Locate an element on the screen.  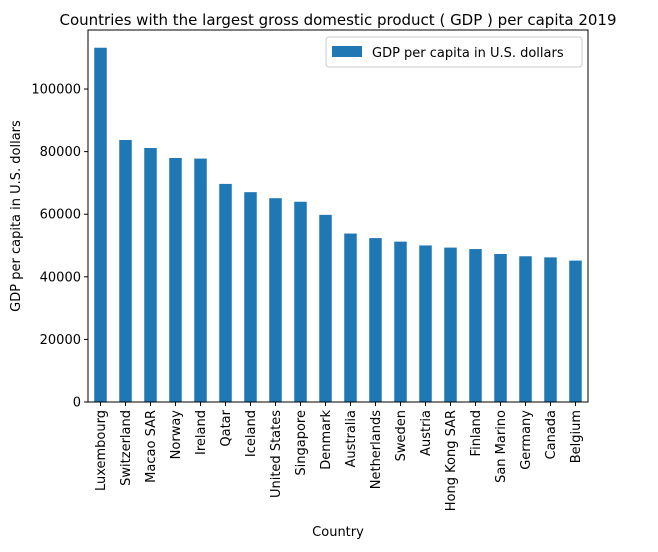
y-axis-title: GDP per capita in U.S. dollars is located at coordinates (16, 216).